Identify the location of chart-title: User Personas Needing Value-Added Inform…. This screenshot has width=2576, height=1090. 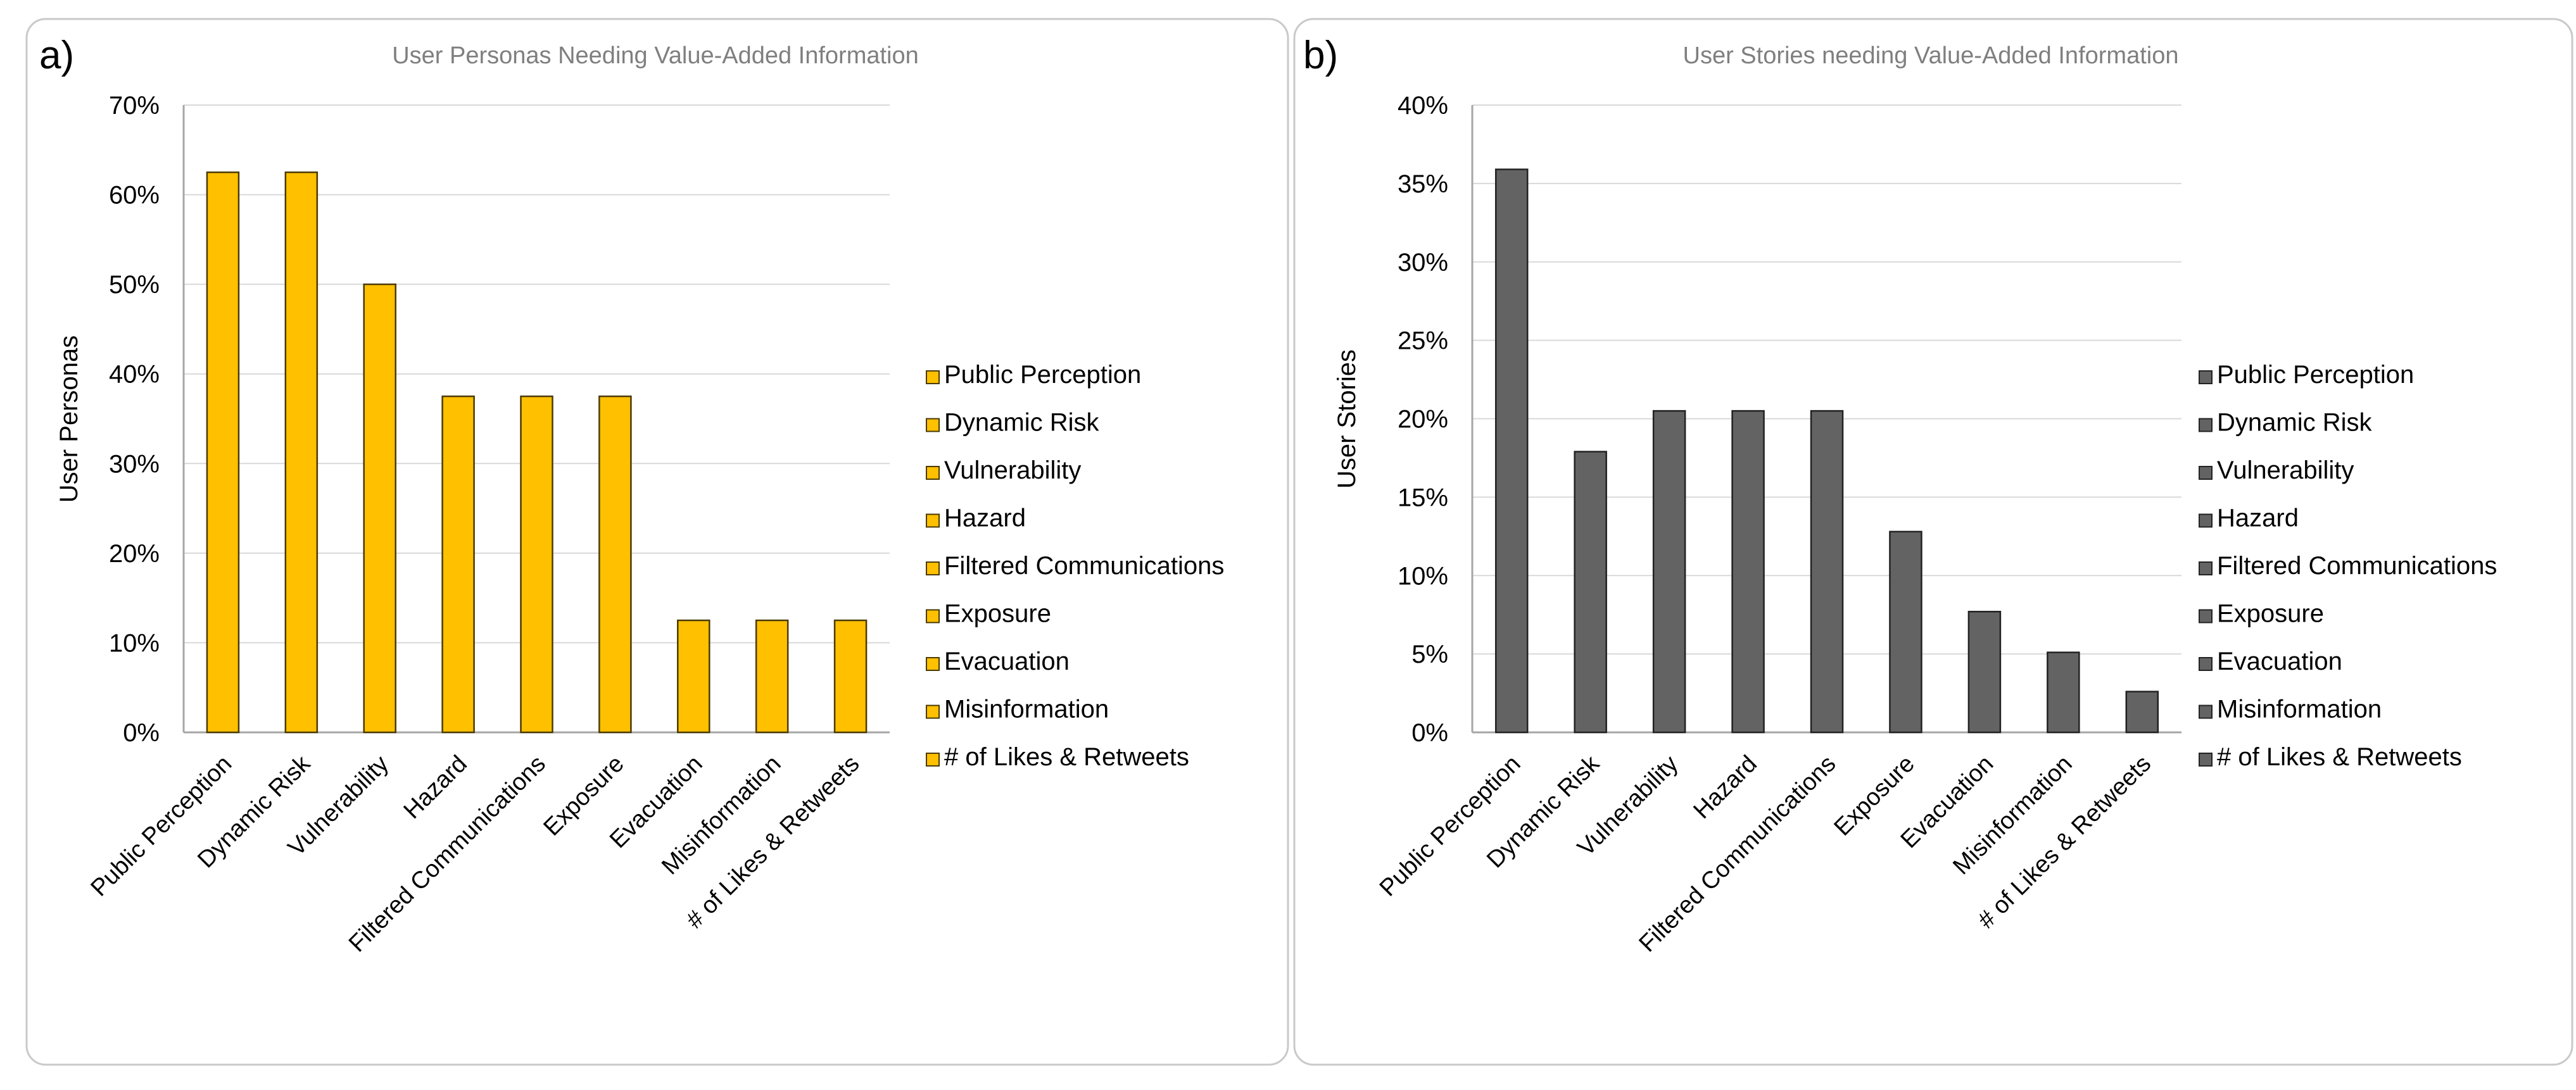
(655, 55).